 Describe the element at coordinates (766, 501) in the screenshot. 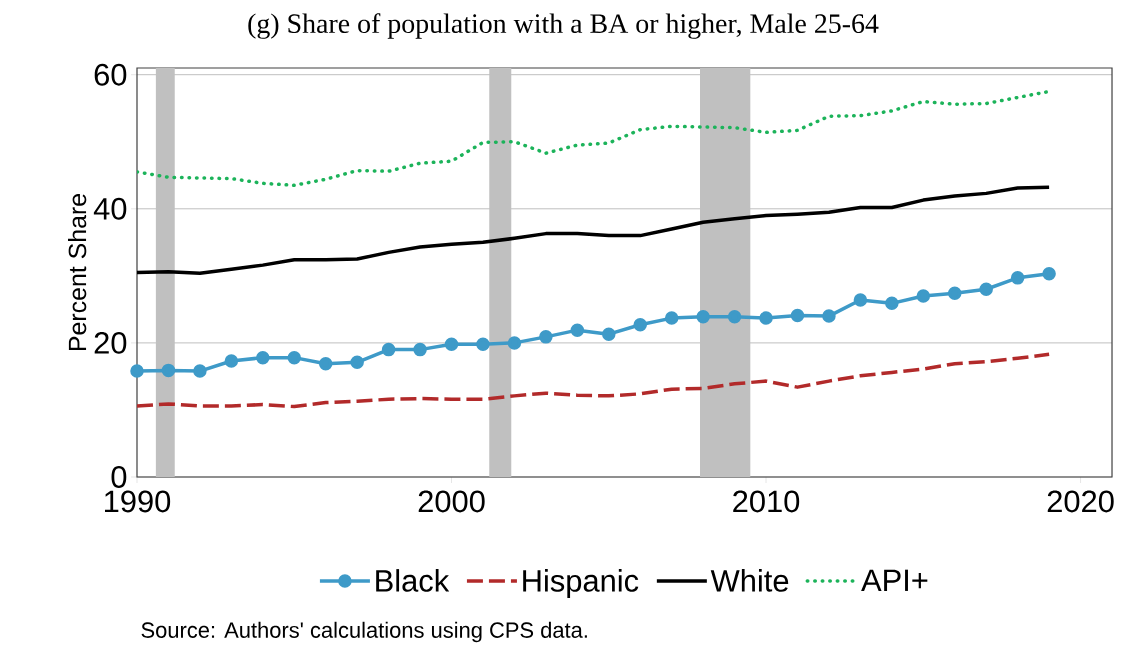

I see `x-tick-label: 2010` at that location.